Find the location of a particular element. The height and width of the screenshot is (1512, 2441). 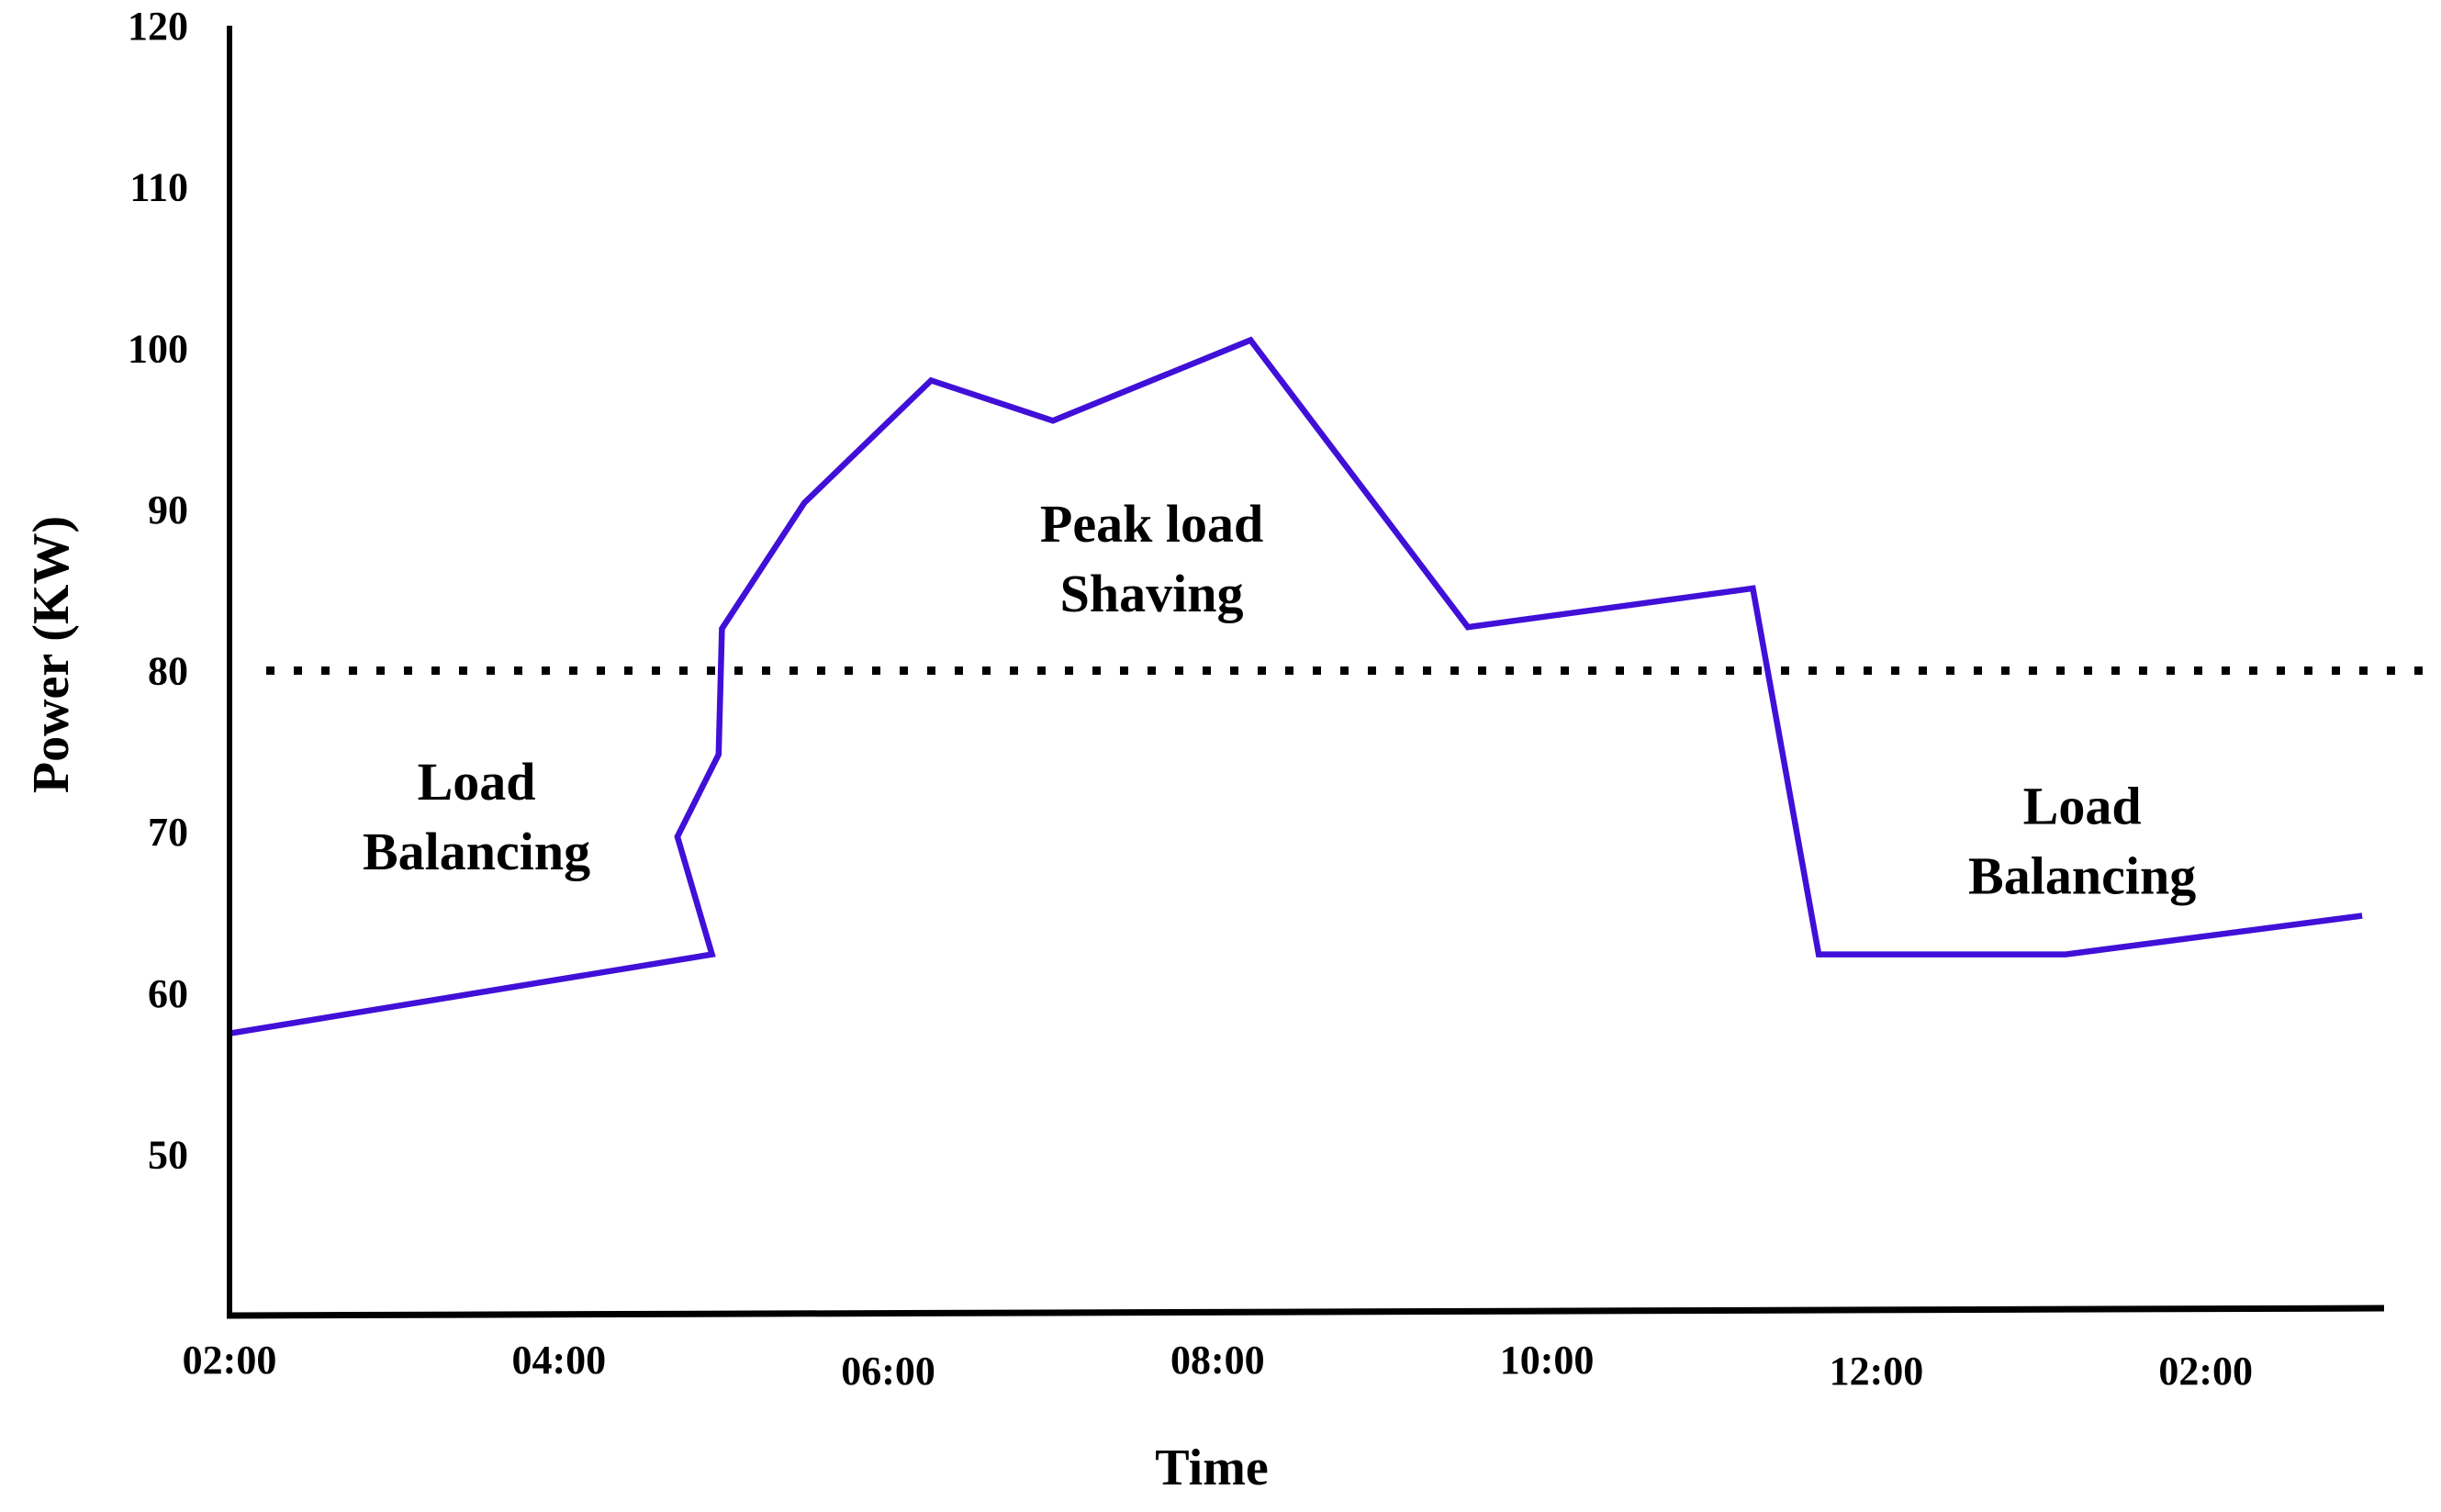

x-tick-label: 08:00 is located at coordinates (1217, 1360).